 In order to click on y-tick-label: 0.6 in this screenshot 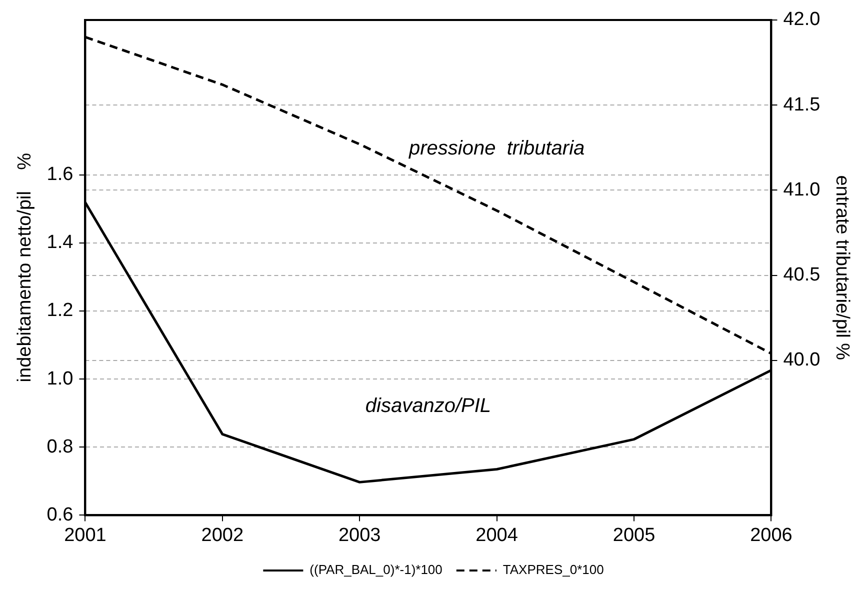, I will do `click(60, 515)`.